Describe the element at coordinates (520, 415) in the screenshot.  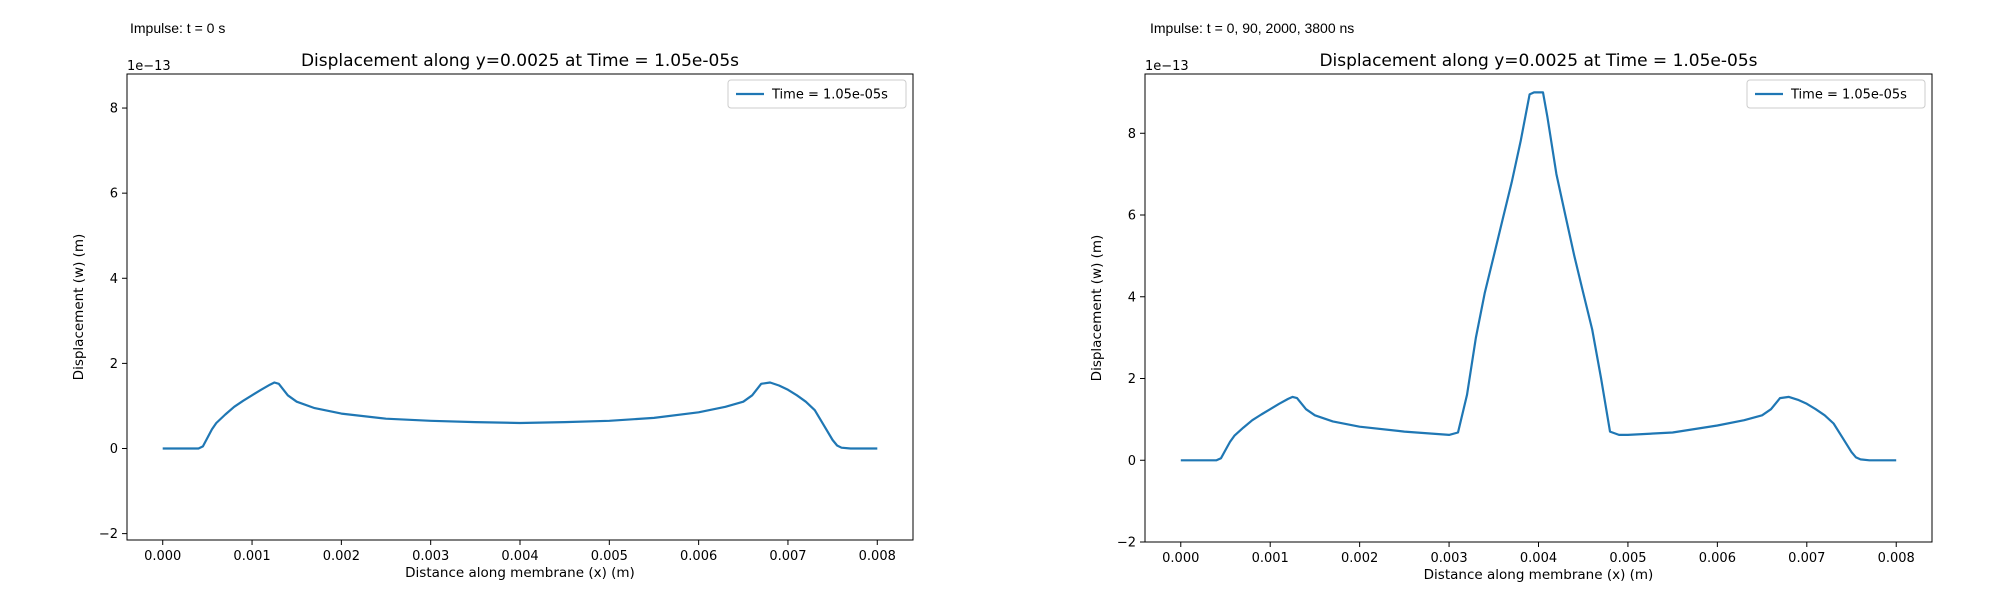
I see `series-line` at that location.